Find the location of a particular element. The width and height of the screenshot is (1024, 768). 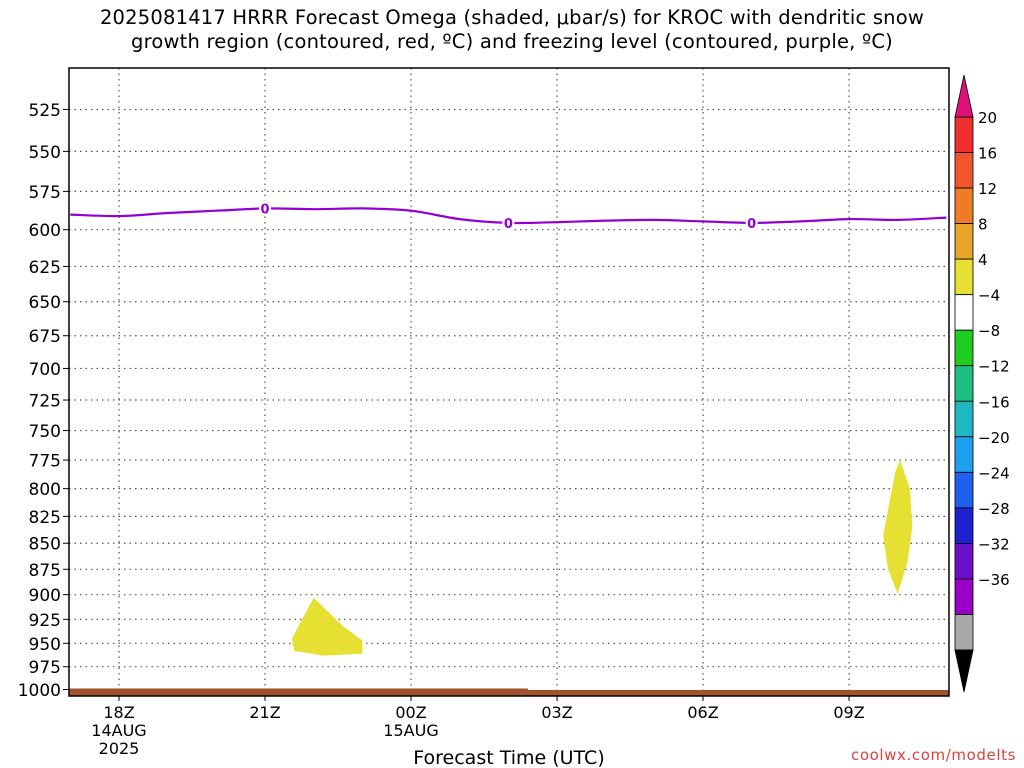

x-tick-label-06Z: 06Z is located at coordinates (702, 712).